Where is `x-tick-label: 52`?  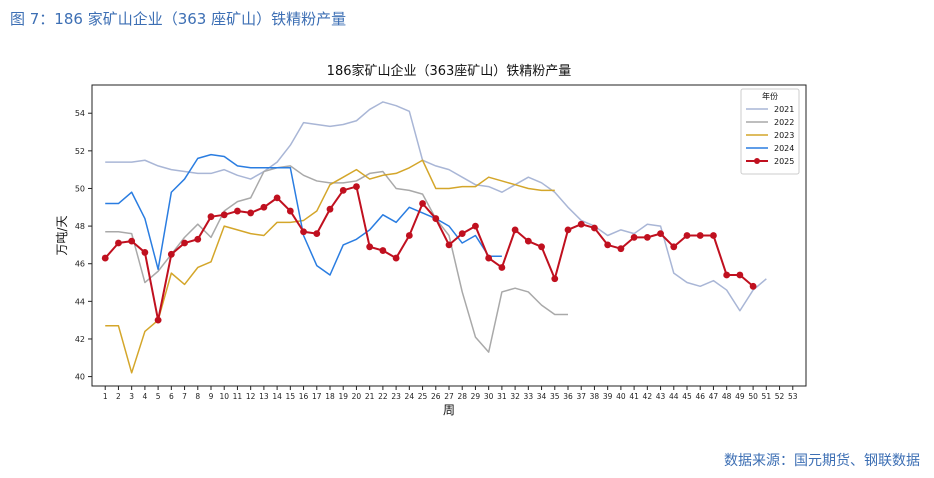
x-tick-label: 52 is located at coordinates (780, 396).